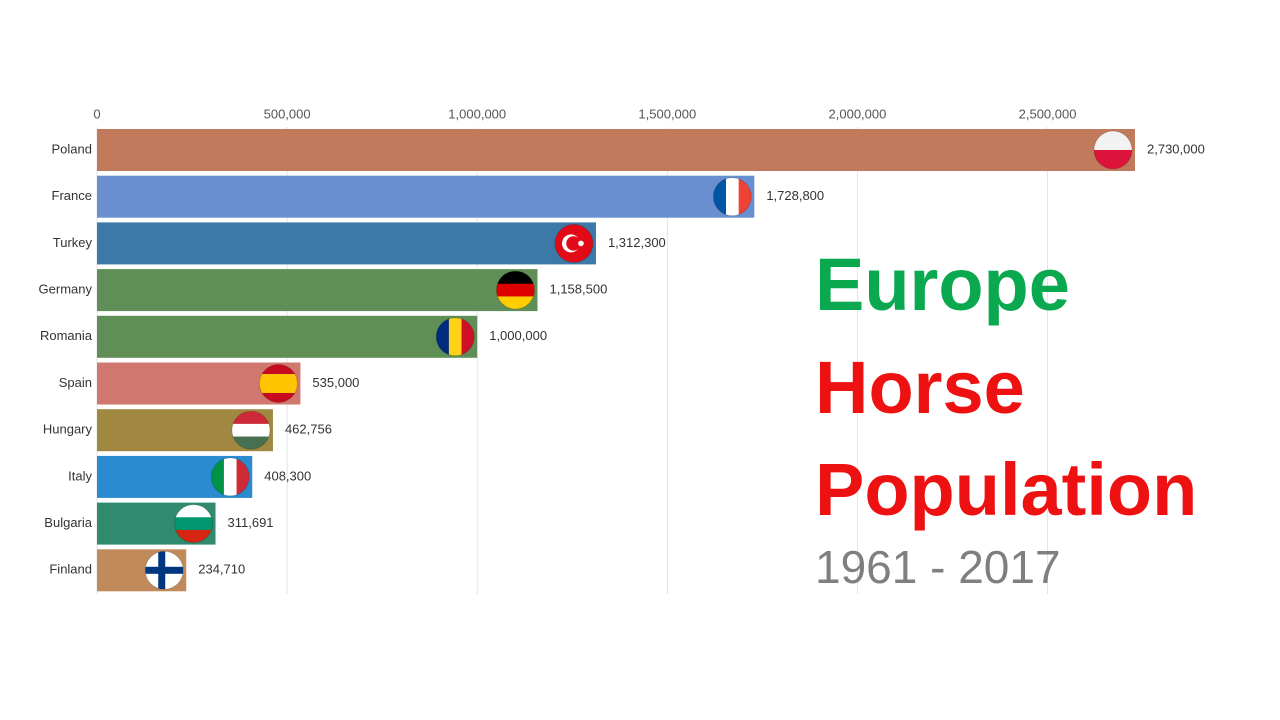 The height and width of the screenshot is (720, 1280). Describe the element at coordinates (251, 522) in the screenshot. I see `value-label: 311,691` at that location.